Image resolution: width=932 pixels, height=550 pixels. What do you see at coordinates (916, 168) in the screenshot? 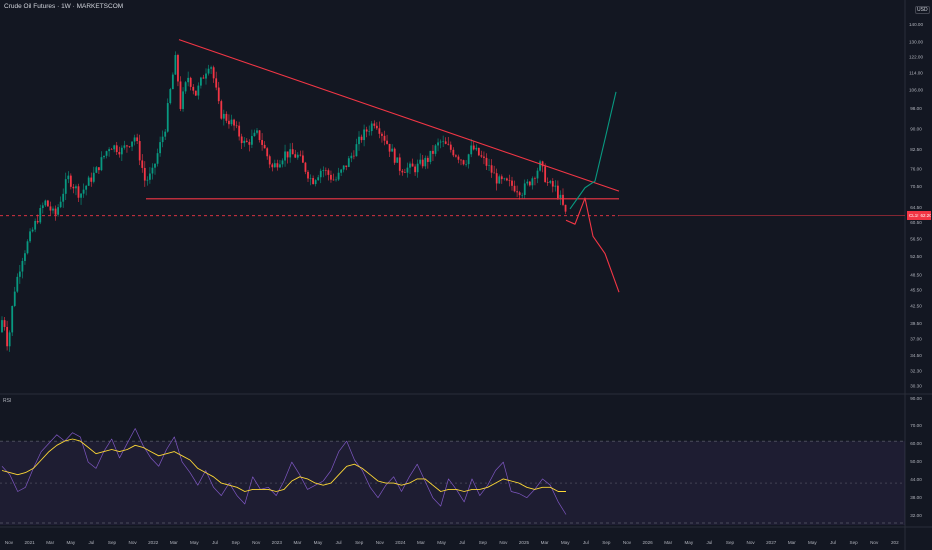
I see `price-axis-tick: 76.00` at bounding box center [916, 168].